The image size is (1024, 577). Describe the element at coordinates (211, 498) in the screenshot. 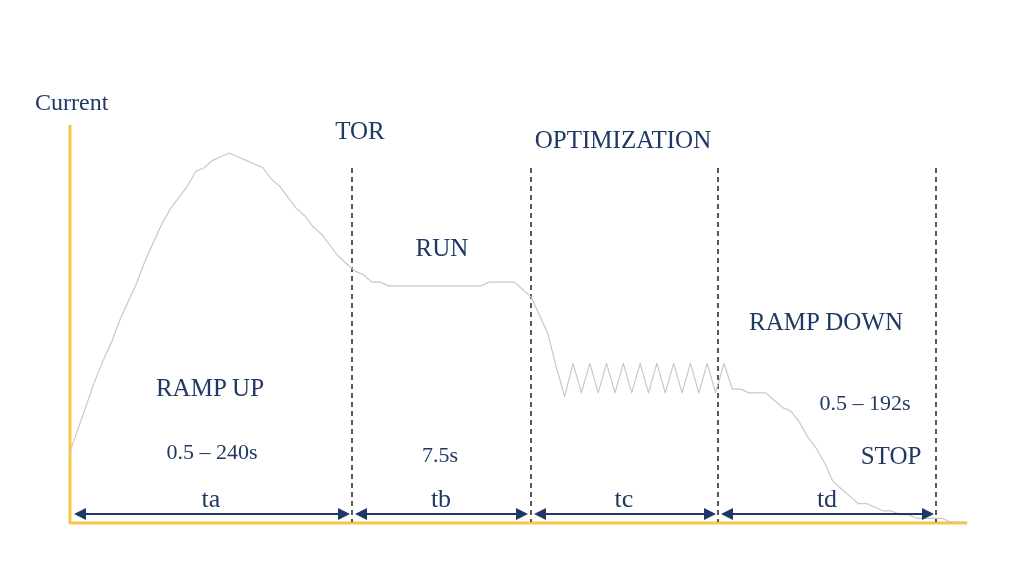

I see `annotation: ta` at that location.